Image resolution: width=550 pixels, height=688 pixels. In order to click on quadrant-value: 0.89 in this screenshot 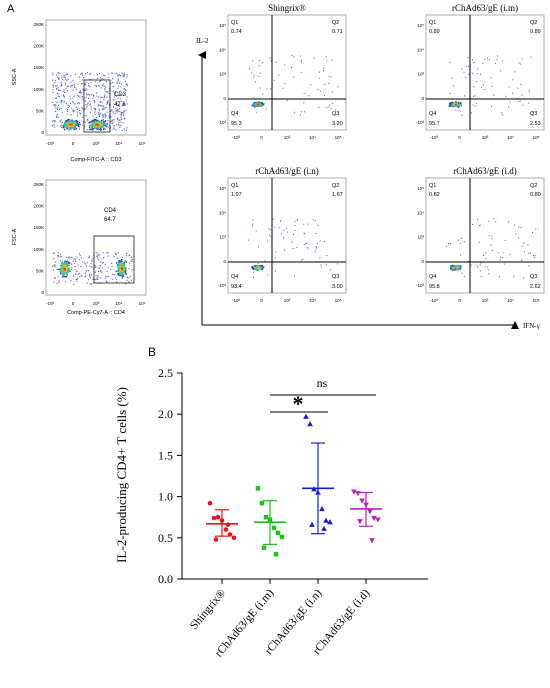, I will do `click(535, 32)`.